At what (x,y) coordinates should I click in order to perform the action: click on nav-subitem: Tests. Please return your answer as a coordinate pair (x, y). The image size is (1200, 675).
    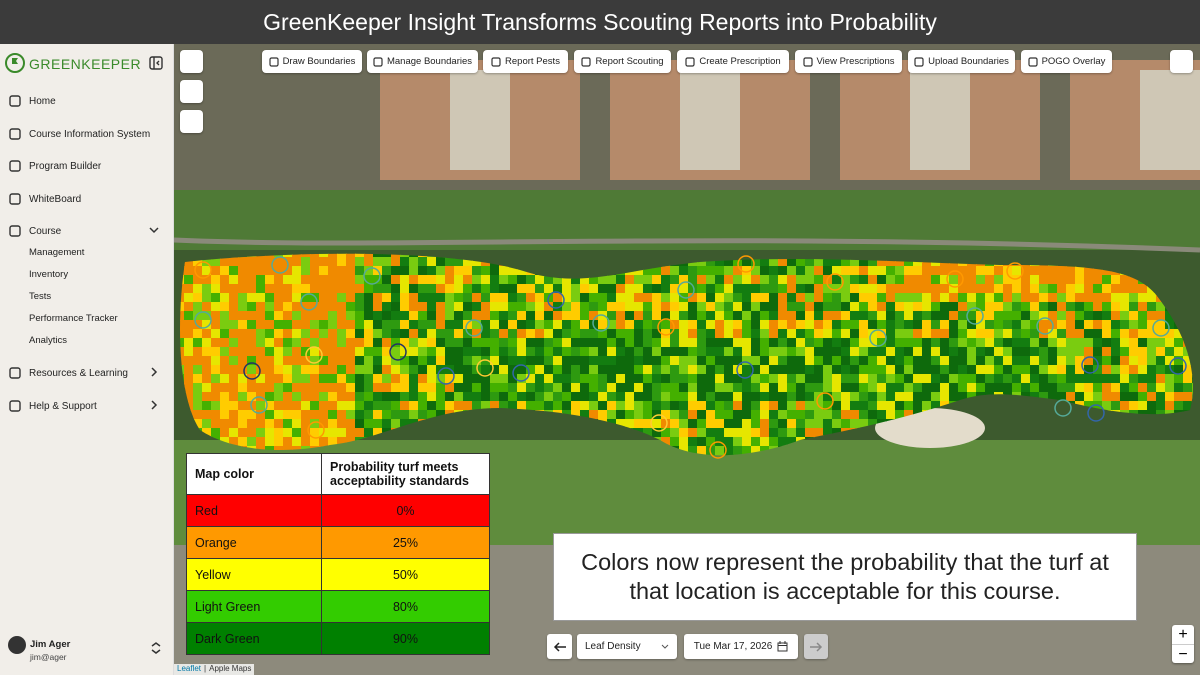
    Looking at the image, I should click on (40, 296).